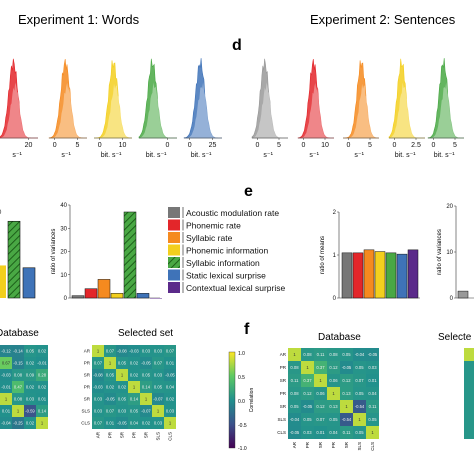 Image resolution: width=474 pixels, height=474 pixels. I want to click on heatmap-exp1-selected-cell-label: 0.05, so click(158, 387).